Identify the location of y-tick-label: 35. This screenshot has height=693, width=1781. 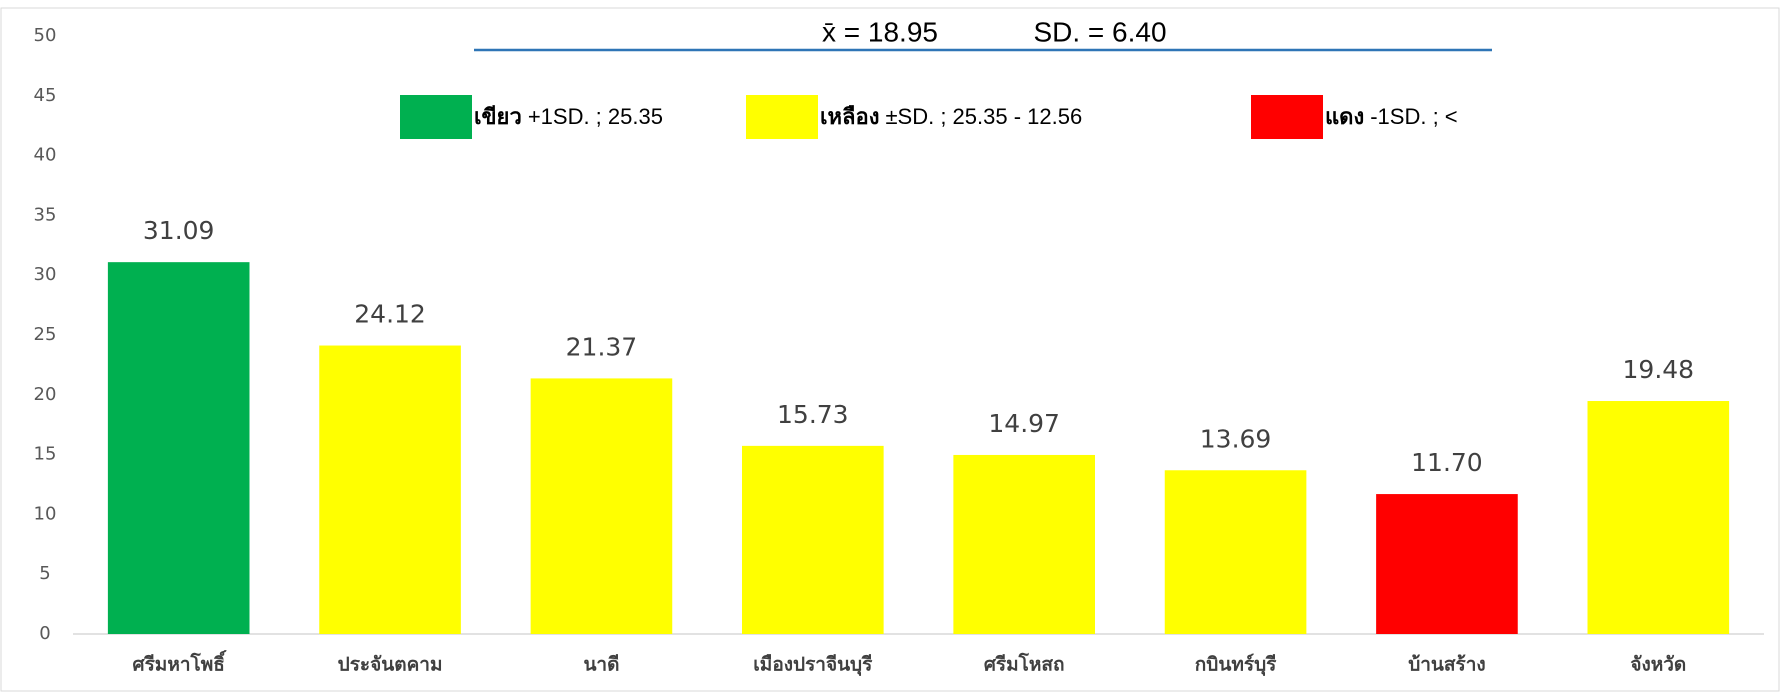
(45, 214).